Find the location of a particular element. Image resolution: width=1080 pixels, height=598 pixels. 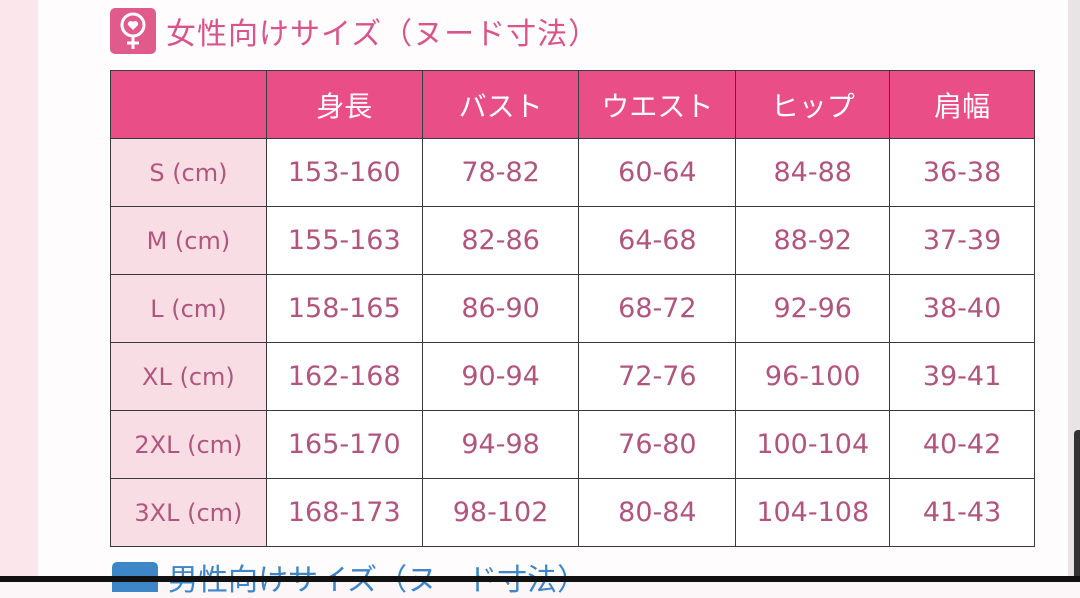

right-edge is located at coordinates (1074, 291).